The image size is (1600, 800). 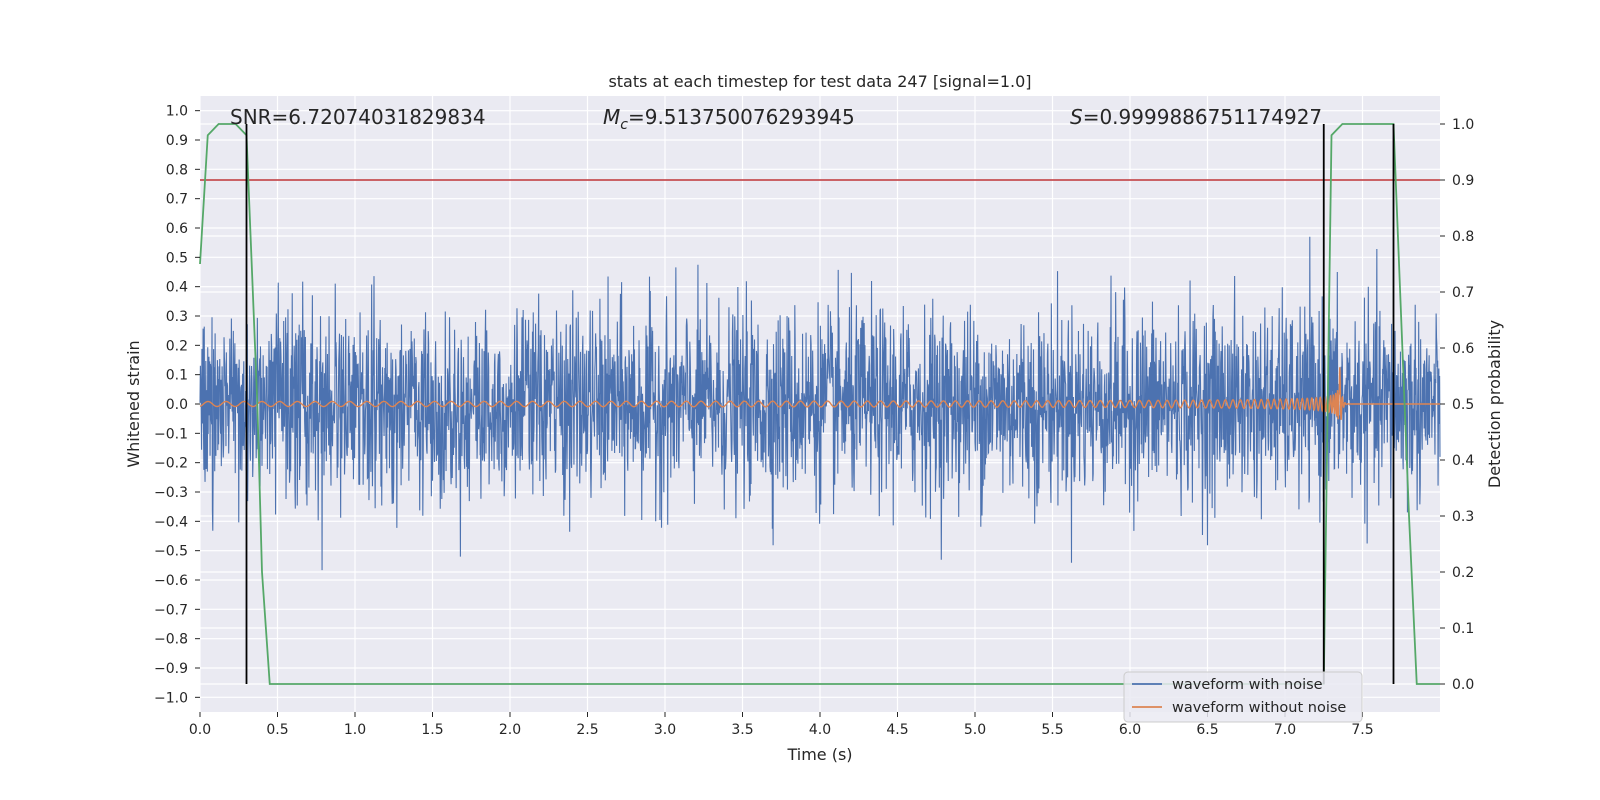 What do you see at coordinates (177, 229) in the screenshot?
I see `y-tick-label: 0.6` at bounding box center [177, 229].